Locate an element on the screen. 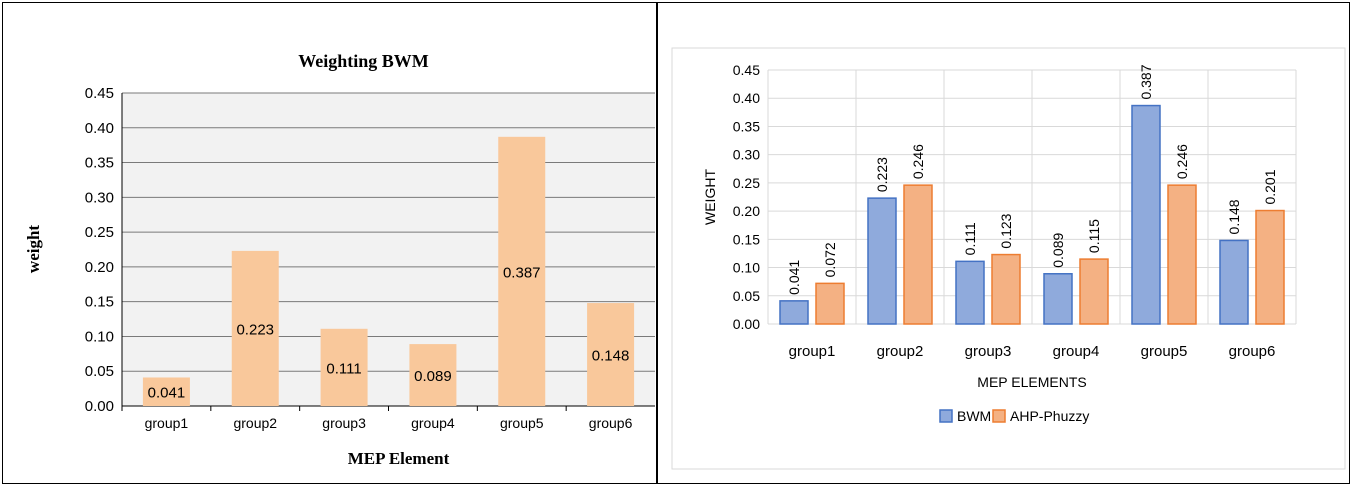 The width and height of the screenshot is (1352, 486). data-label: 0.123 is located at coordinates (1006, 230).